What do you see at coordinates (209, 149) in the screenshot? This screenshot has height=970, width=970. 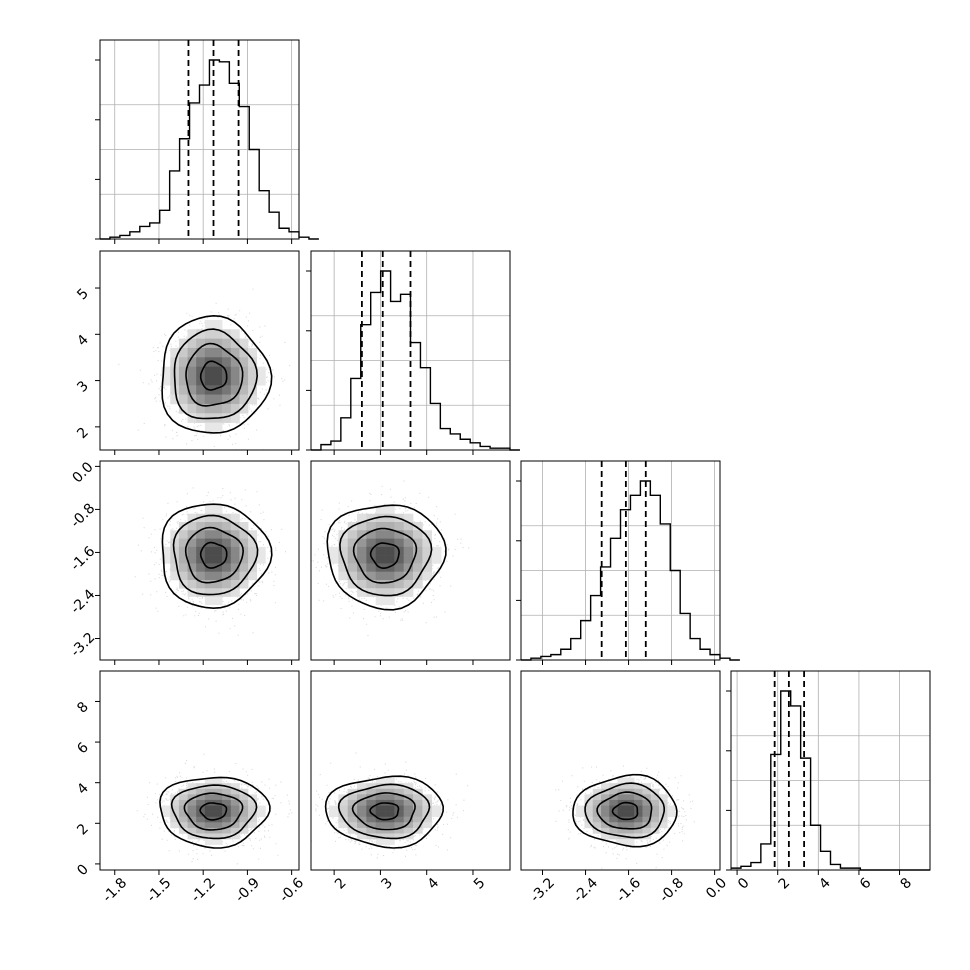 I see `histogram-step` at bounding box center [209, 149].